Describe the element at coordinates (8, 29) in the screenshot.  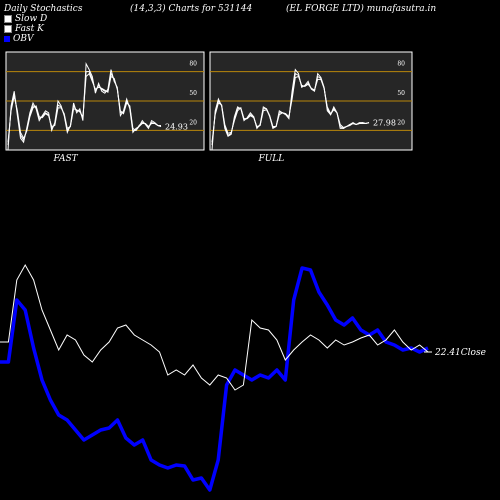
I see `legend-swatch-fast-k` at that location.